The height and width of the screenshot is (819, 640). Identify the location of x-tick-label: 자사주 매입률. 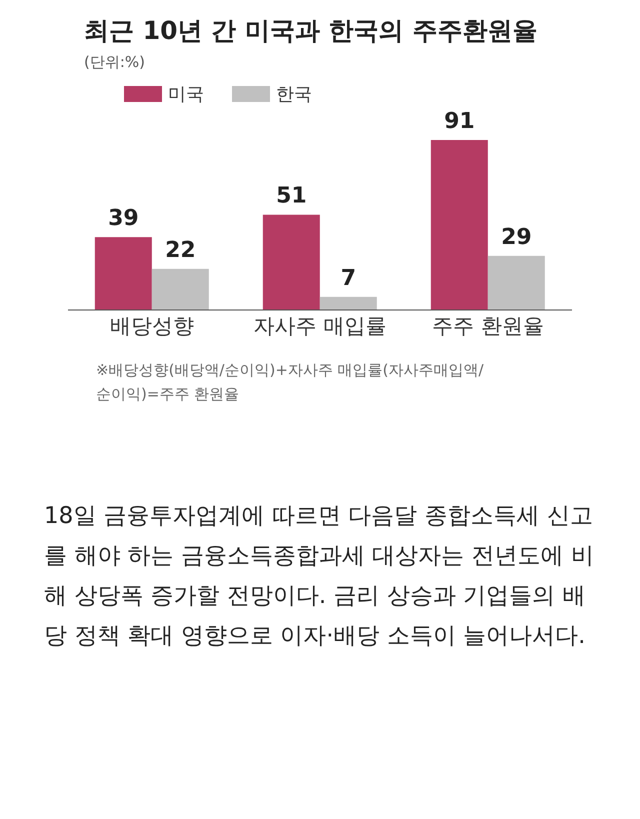
(320, 326).